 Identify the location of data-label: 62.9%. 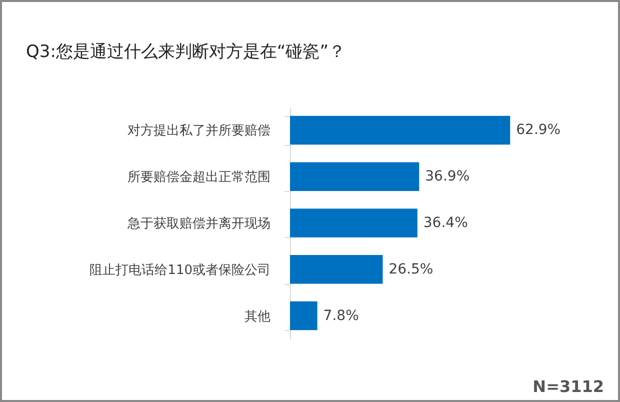
(538, 130).